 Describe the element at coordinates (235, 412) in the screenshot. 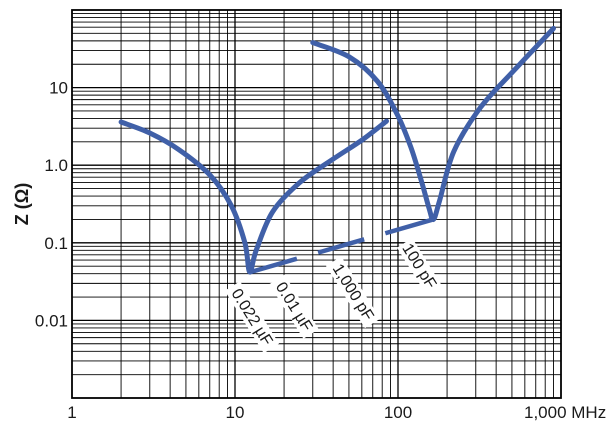

I see `x-tick-label: 10` at that location.